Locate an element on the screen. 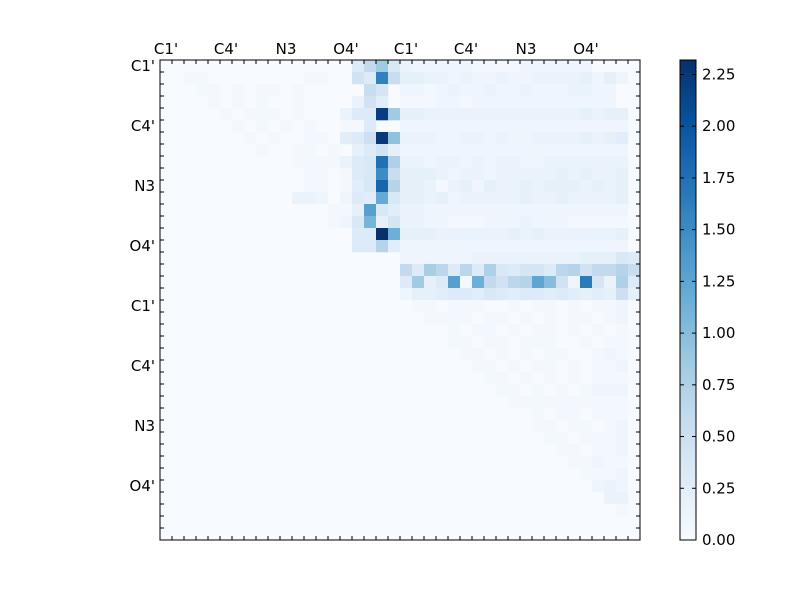  y-tick-labels: C1' C4' N3 O4' C1' C4' N3 O4' is located at coordinates (142, 276).